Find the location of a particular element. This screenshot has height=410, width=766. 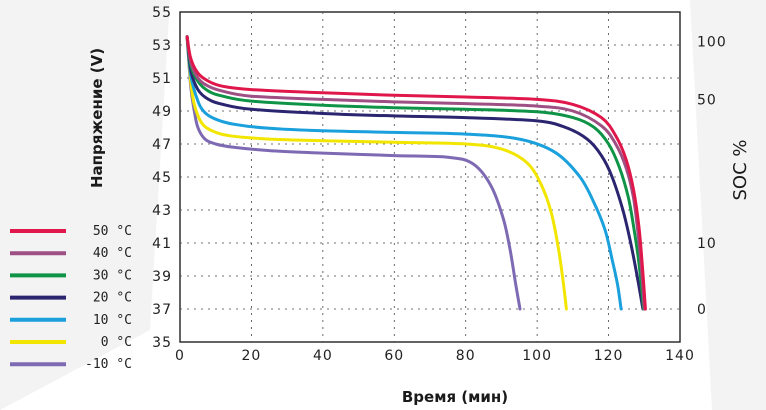

y-tick-label-45: 45 is located at coordinates (162, 178).